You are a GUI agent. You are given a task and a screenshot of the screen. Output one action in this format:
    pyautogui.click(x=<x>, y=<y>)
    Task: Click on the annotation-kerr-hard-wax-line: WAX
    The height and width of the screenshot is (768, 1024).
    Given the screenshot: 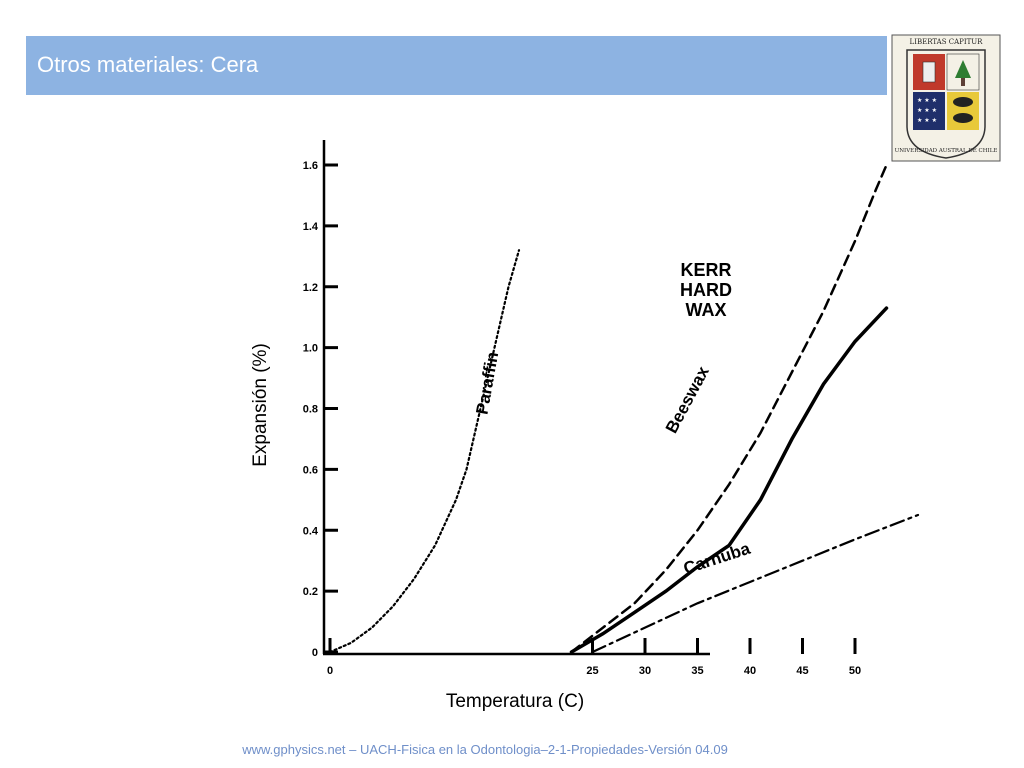 What is the action you would take?
    pyautogui.click(x=705, y=310)
    